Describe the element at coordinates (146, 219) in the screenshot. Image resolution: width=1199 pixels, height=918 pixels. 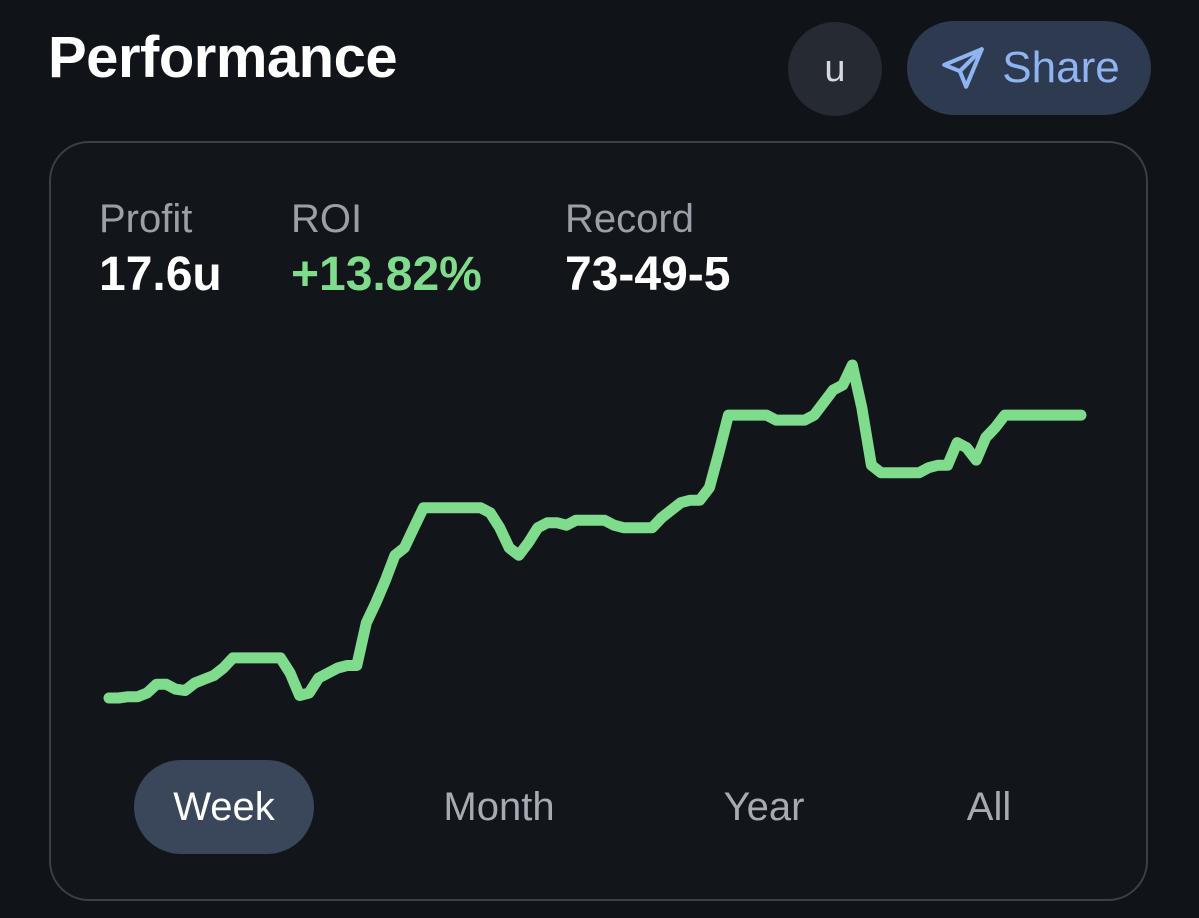
I see `profit-label: Profit` at that location.